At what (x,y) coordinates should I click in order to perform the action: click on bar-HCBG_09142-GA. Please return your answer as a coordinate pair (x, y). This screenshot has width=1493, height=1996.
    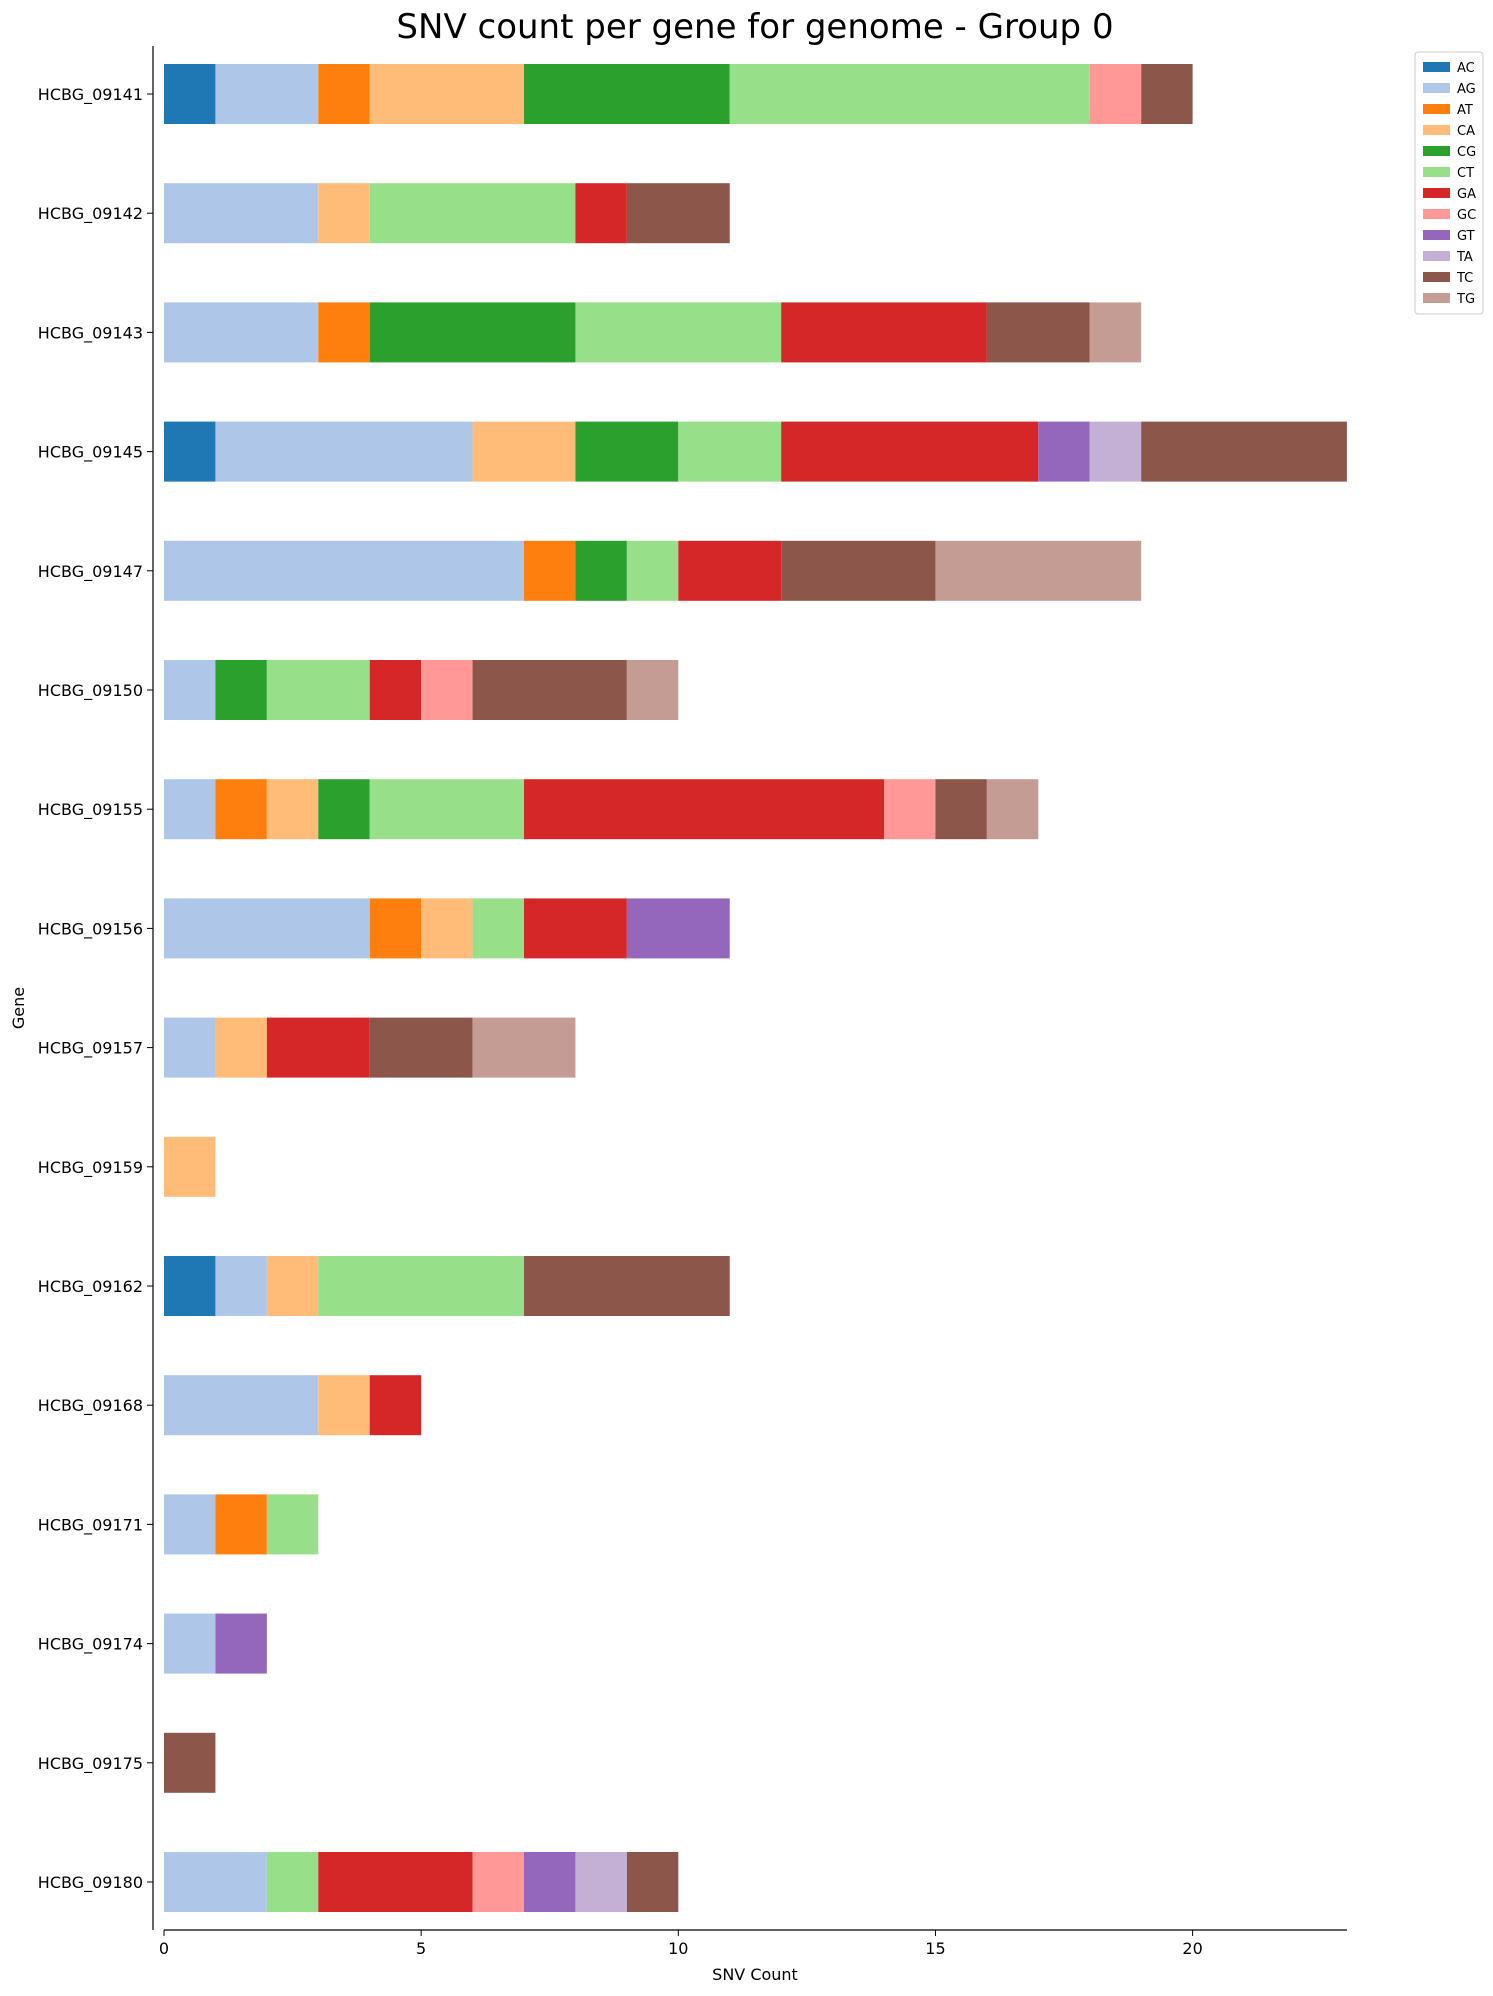
    Looking at the image, I should click on (601, 213).